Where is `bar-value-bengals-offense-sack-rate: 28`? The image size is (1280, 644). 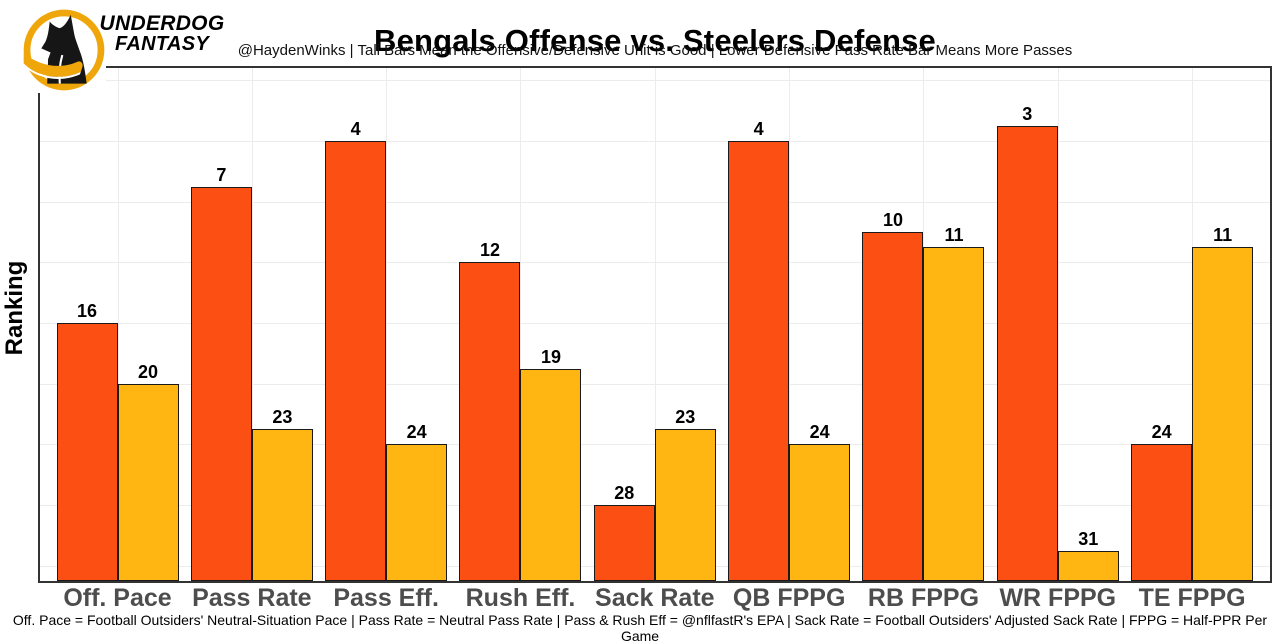
bar-value-bengals-offense-sack-rate: 28 is located at coordinates (624, 493).